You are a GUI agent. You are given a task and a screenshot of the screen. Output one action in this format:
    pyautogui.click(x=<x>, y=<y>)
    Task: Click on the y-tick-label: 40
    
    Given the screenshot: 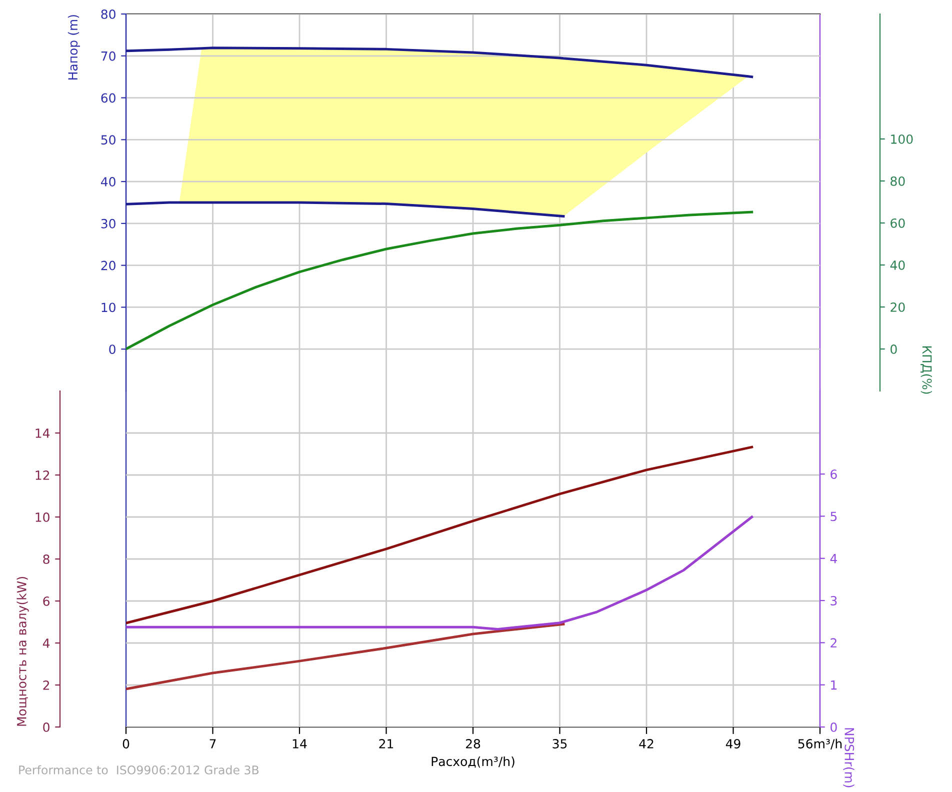 What is the action you would take?
    pyautogui.click(x=108, y=181)
    